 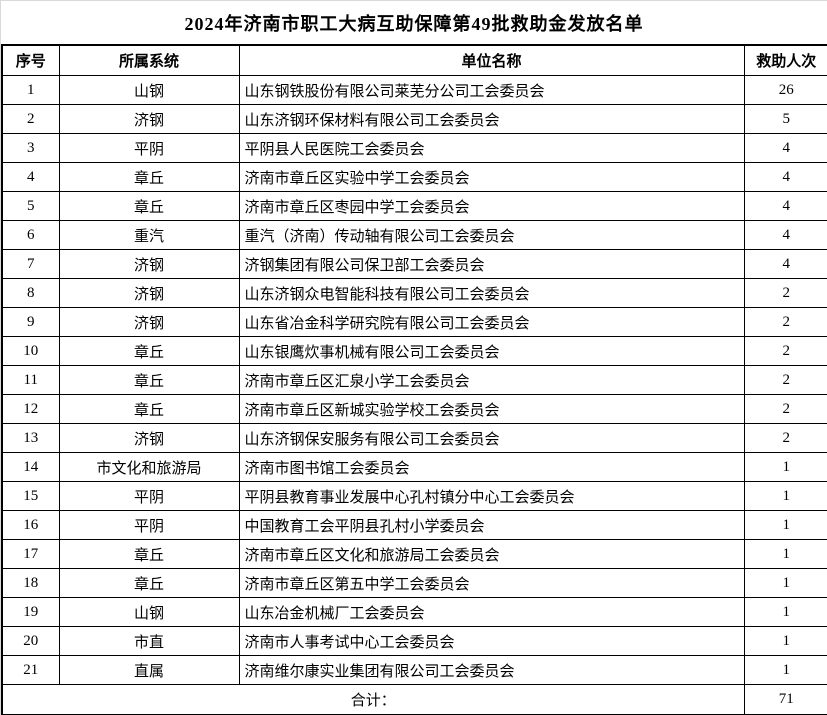 I want to click on serial-cell: 17, so click(x=30, y=554).